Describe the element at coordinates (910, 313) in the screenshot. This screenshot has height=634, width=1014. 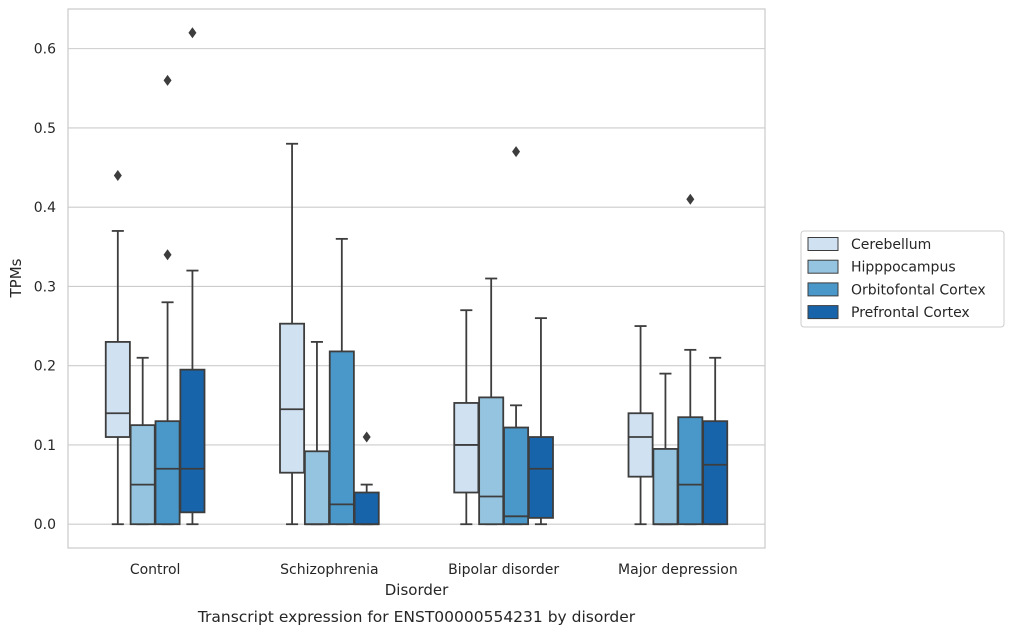
I see `legend-label: Prefrontal Cortex` at that location.